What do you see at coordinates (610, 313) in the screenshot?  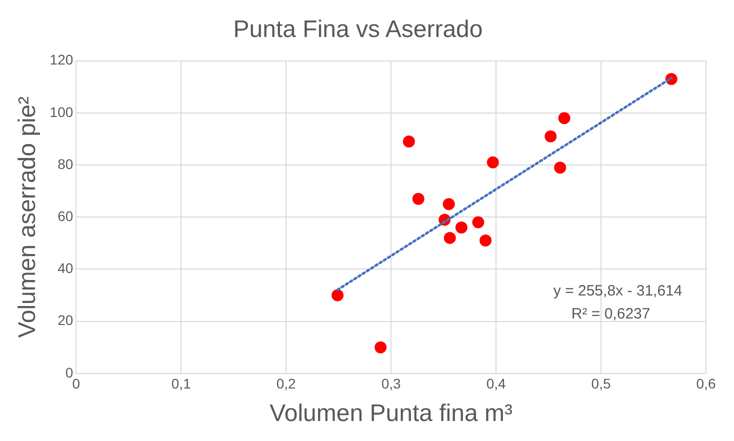 I see `annotation: R² = 0,6237` at bounding box center [610, 313].